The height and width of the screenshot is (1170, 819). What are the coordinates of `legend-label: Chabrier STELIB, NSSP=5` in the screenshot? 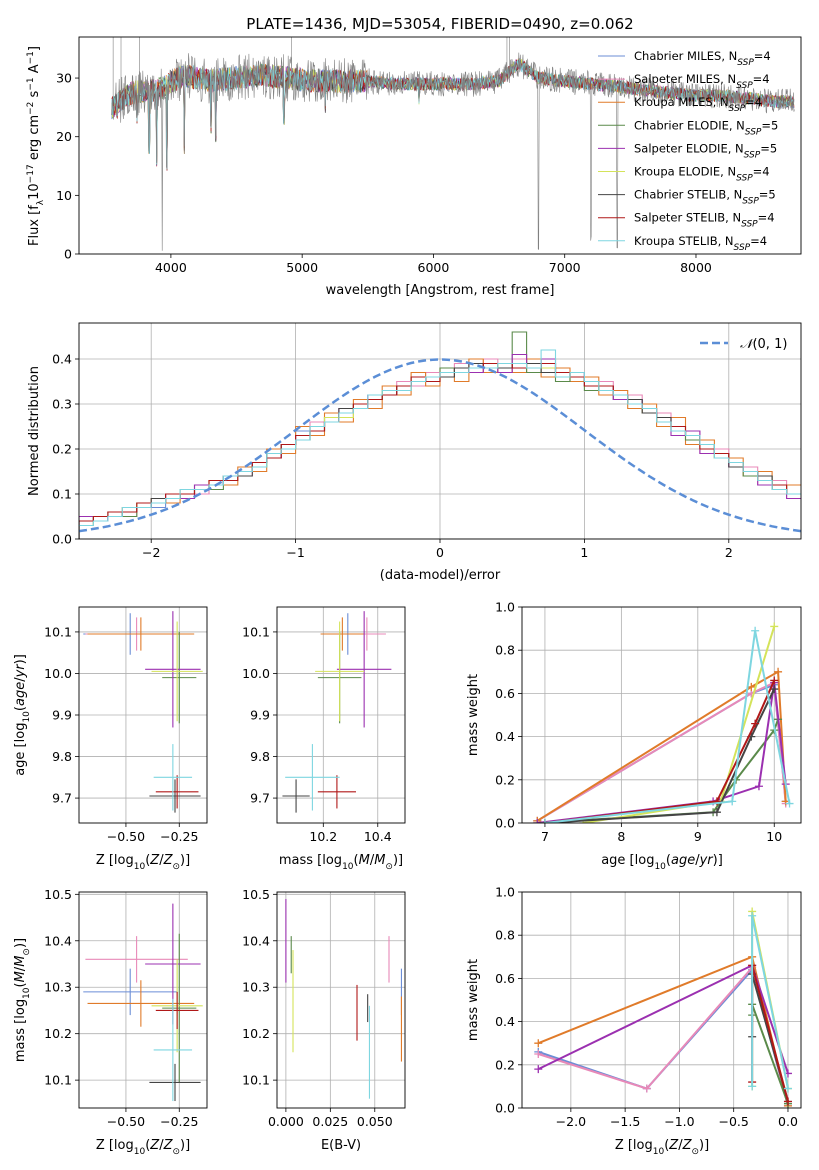 It's located at (705, 197).